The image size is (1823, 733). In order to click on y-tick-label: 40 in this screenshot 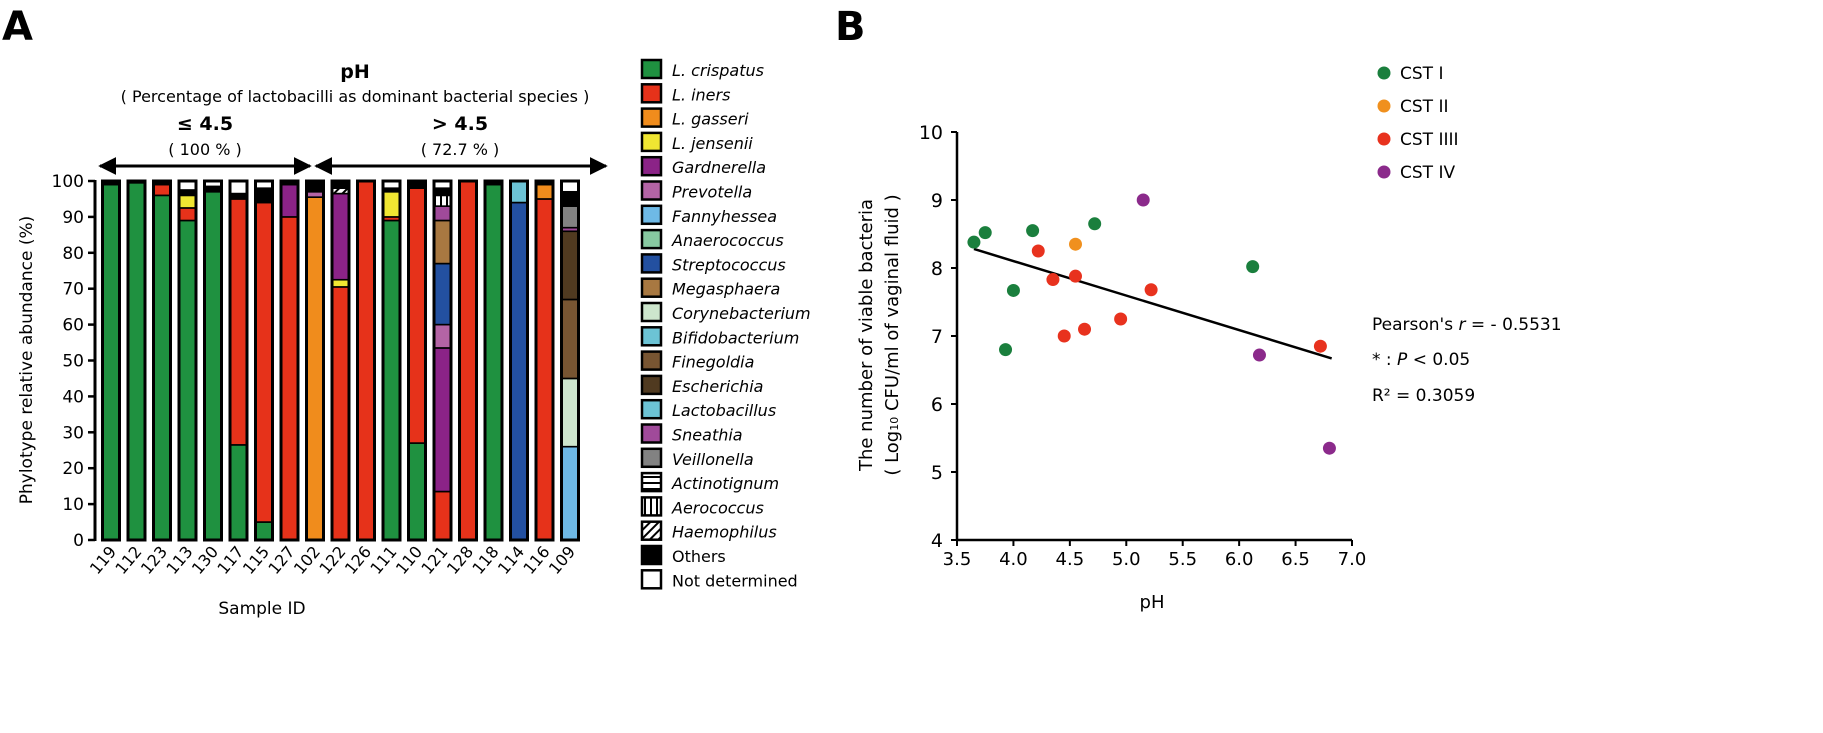, I will do `click(73, 397)`.